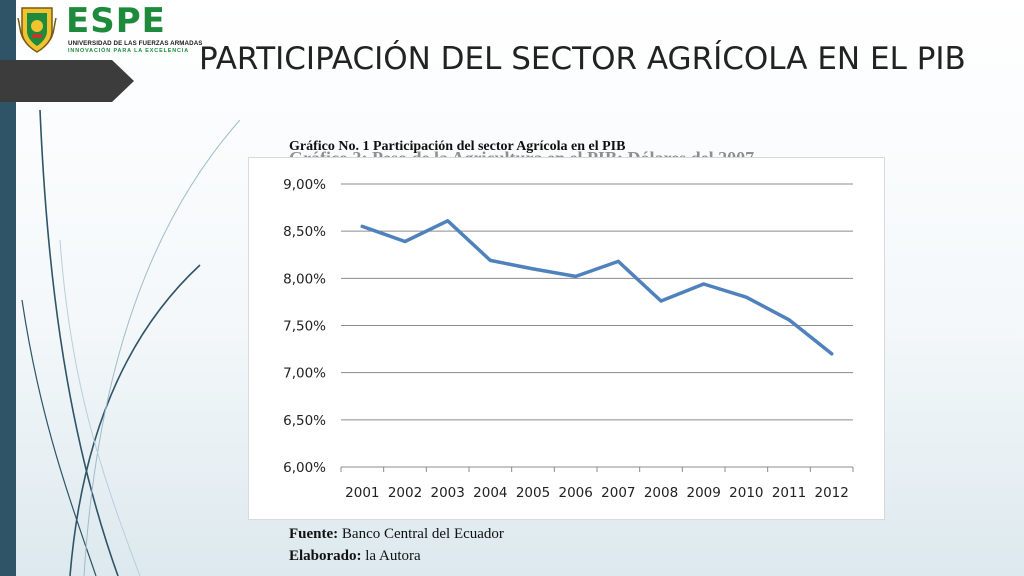  Describe the element at coordinates (405, 493) in the screenshot. I see `x-tick-label: 2002` at that location.